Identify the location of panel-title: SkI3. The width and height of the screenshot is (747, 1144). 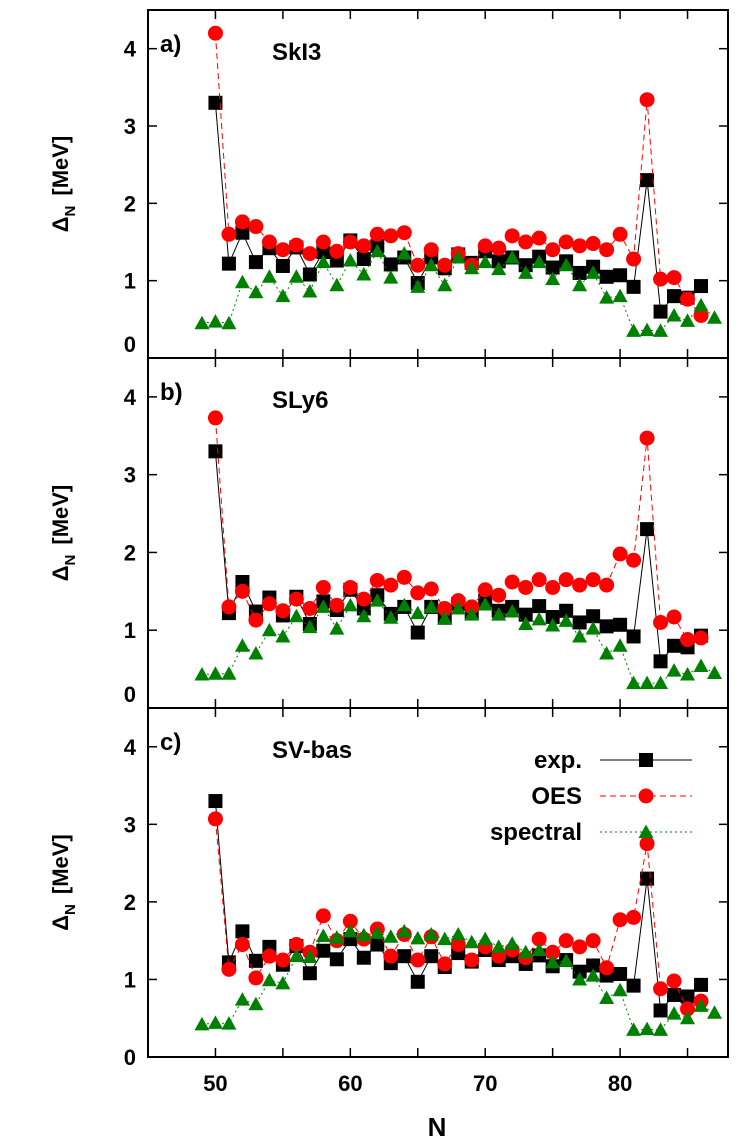
(296, 52).